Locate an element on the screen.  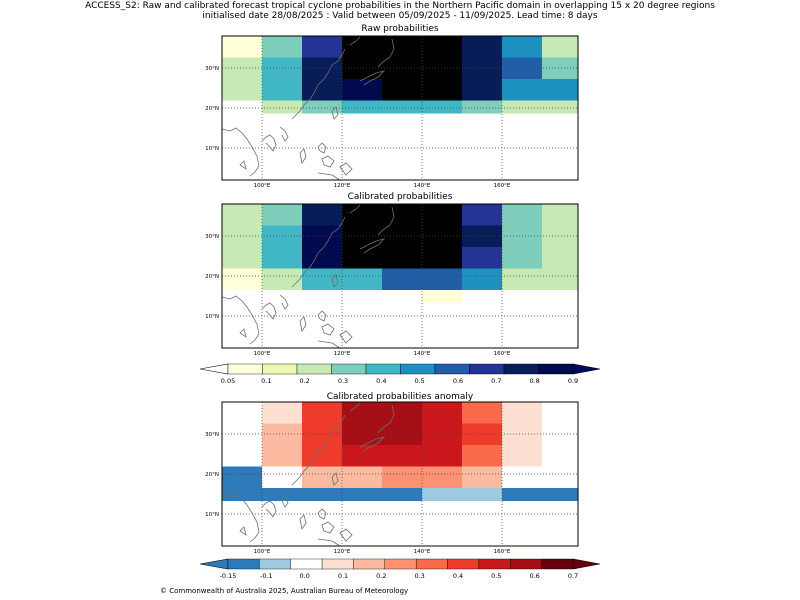
grid-cells is located at coordinates (400, 75).